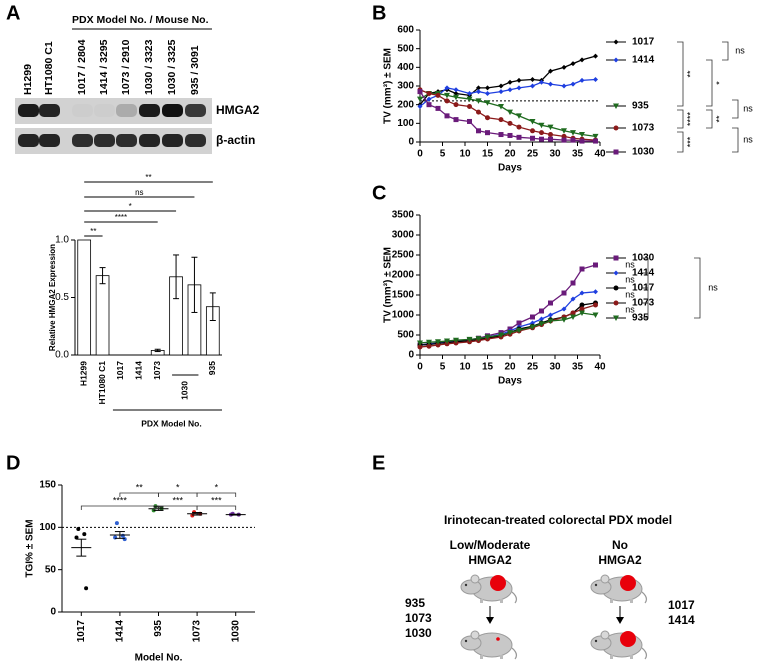  What do you see at coordinates (640, 318) in the screenshot?
I see `legend-label: 935` at bounding box center [640, 318].